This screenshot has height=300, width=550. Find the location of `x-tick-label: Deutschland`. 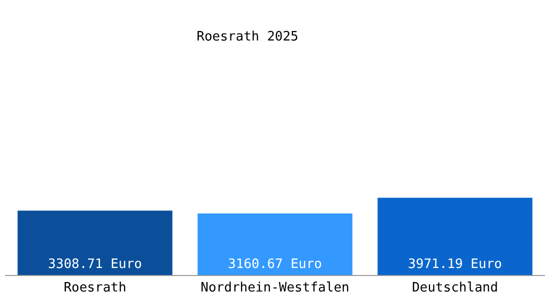

x-tick-label: Deutschland is located at coordinates (455, 288).